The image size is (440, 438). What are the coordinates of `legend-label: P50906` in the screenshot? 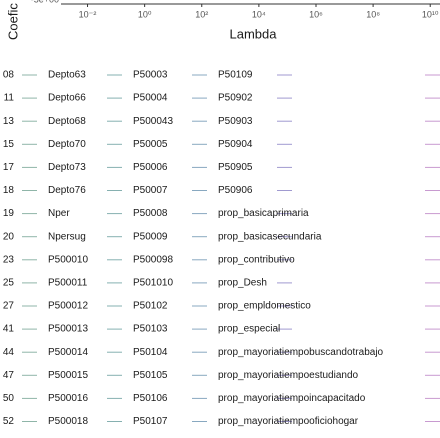 It's located at (235, 190).